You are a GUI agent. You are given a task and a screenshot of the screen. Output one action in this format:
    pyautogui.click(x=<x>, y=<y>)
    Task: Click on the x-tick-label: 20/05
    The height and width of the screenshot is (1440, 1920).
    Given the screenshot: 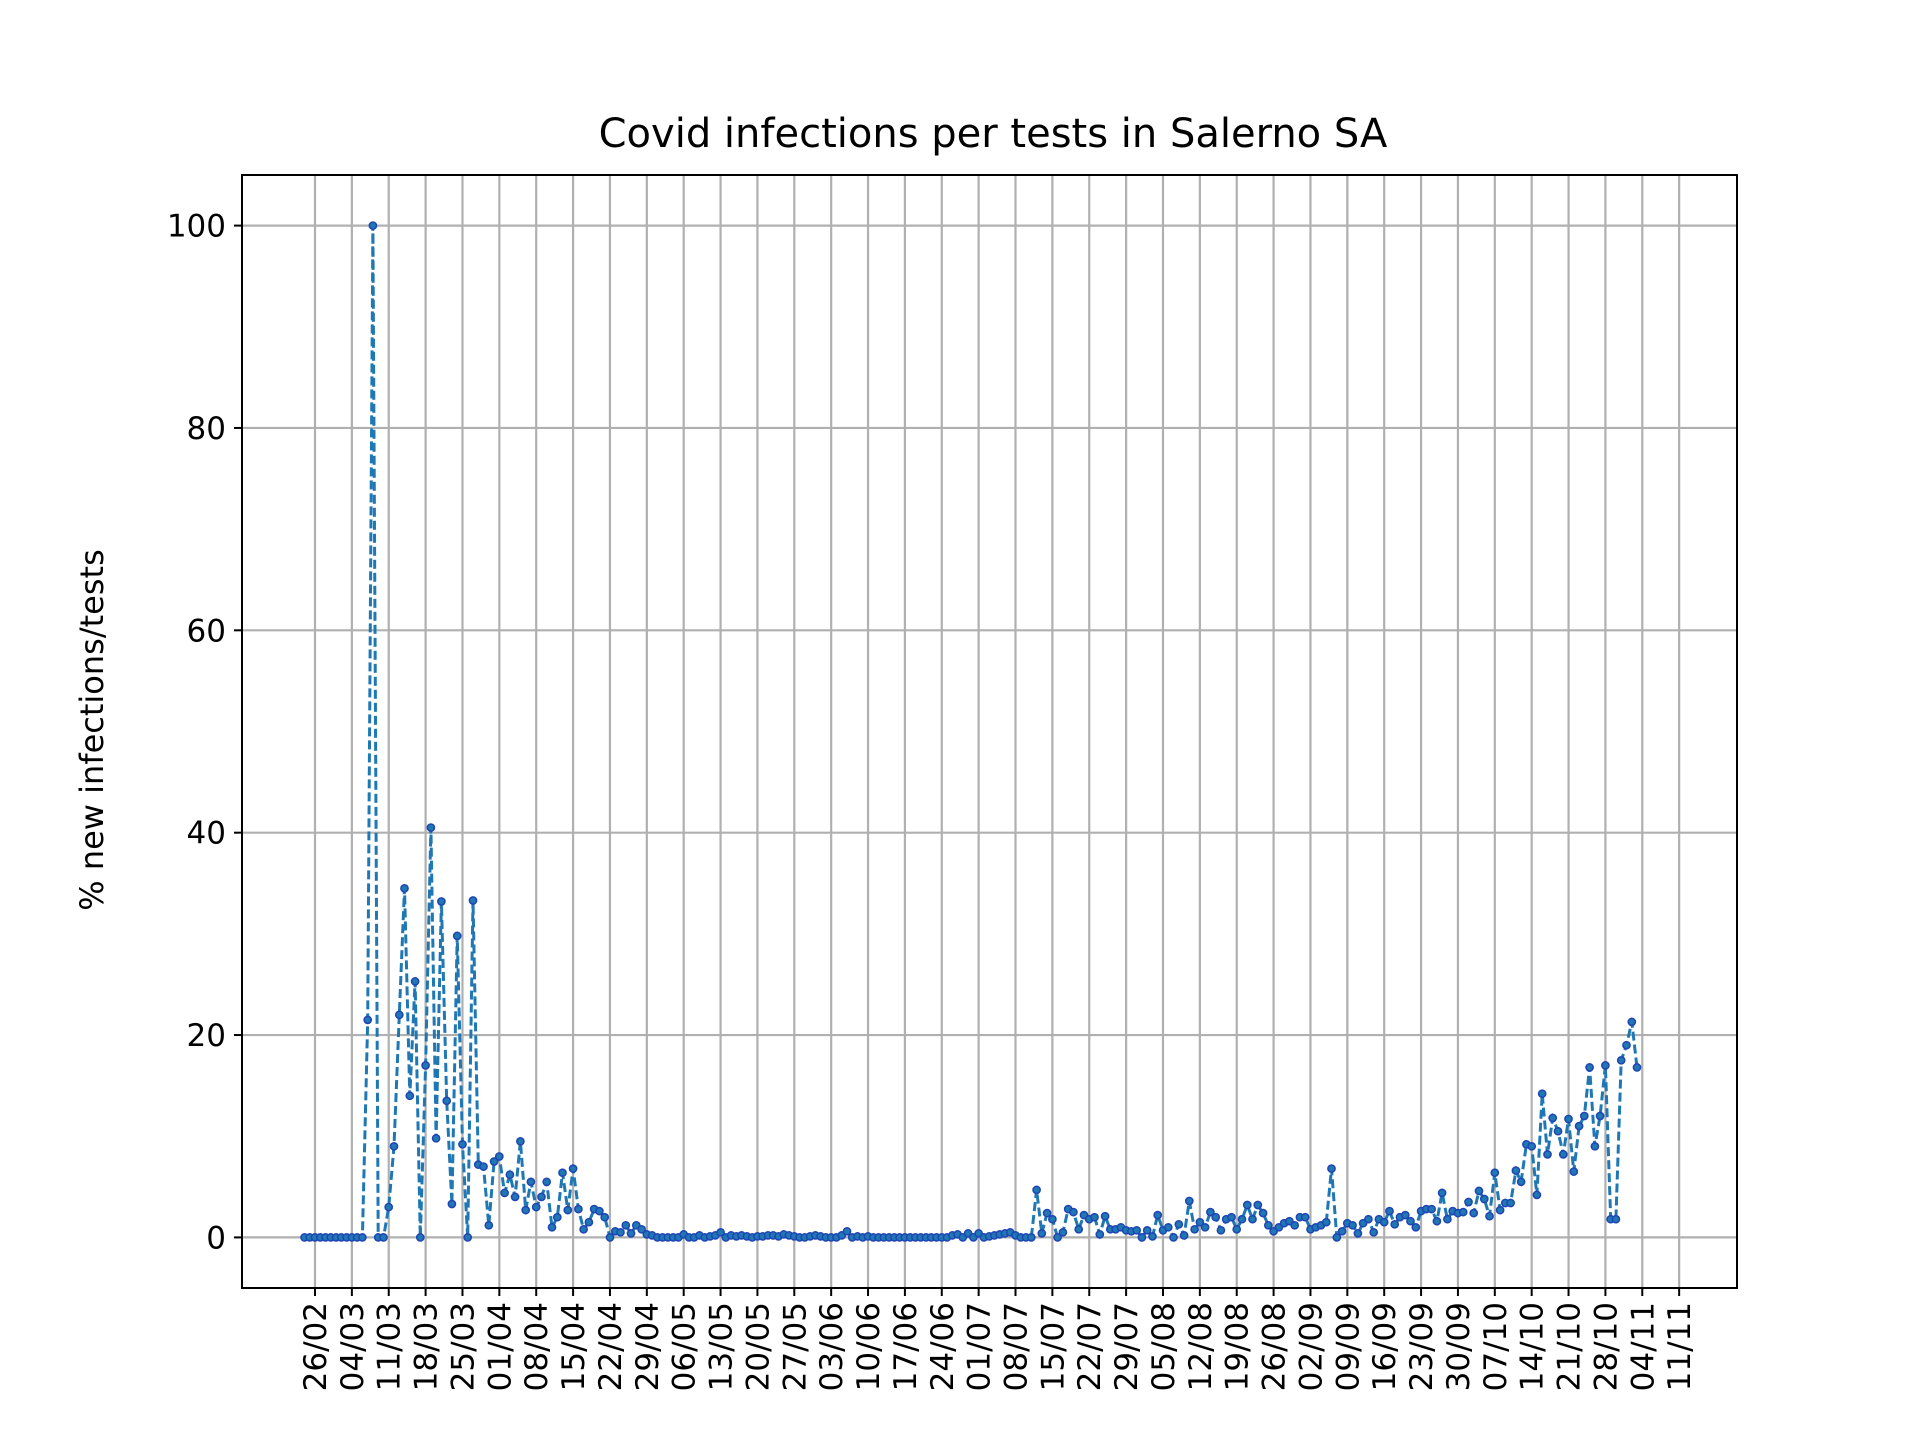 What is the action you would take?
    pyautogui.click(x=758, y=1346)
    